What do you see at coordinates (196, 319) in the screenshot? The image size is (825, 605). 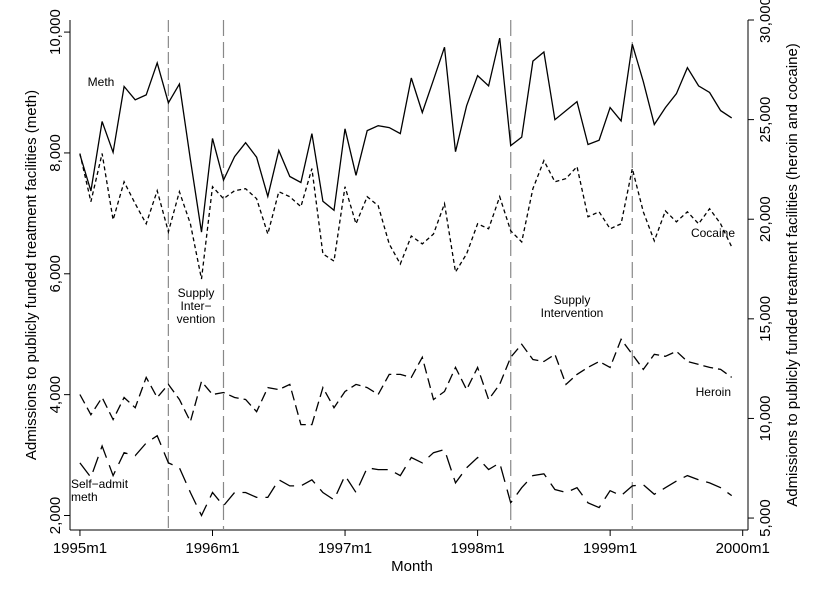 I see `annotation: vention` at bounding box center [196, 319].